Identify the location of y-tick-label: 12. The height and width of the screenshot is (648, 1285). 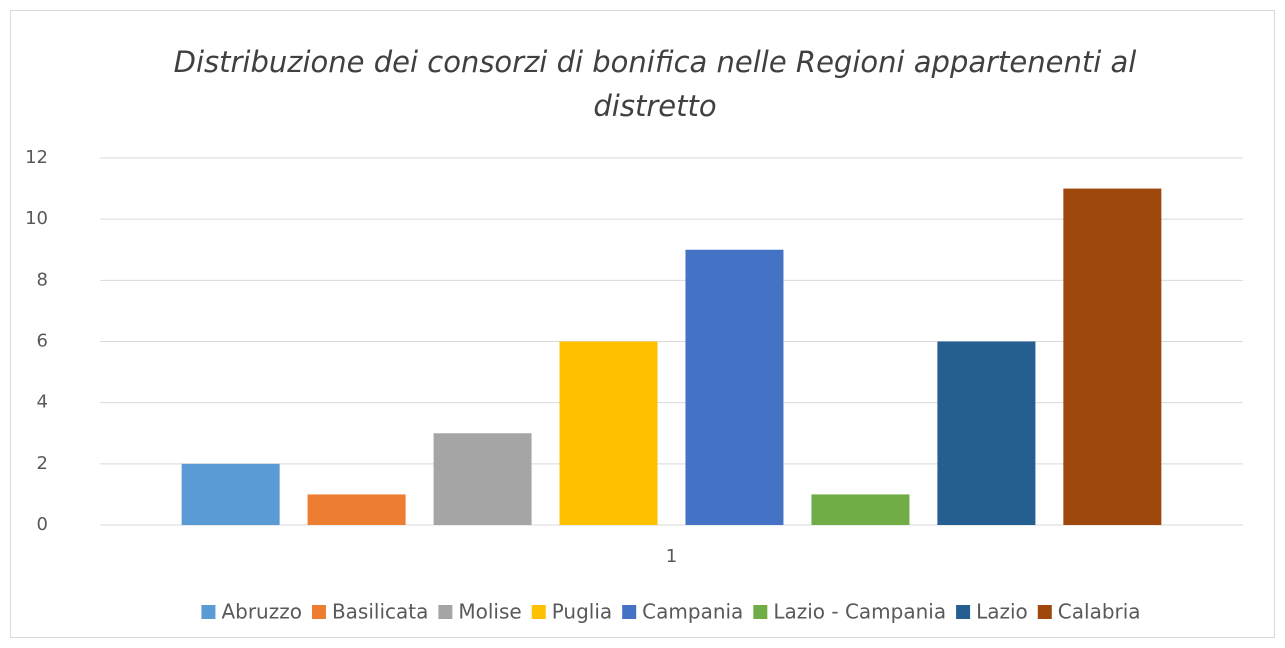
(36, 157).